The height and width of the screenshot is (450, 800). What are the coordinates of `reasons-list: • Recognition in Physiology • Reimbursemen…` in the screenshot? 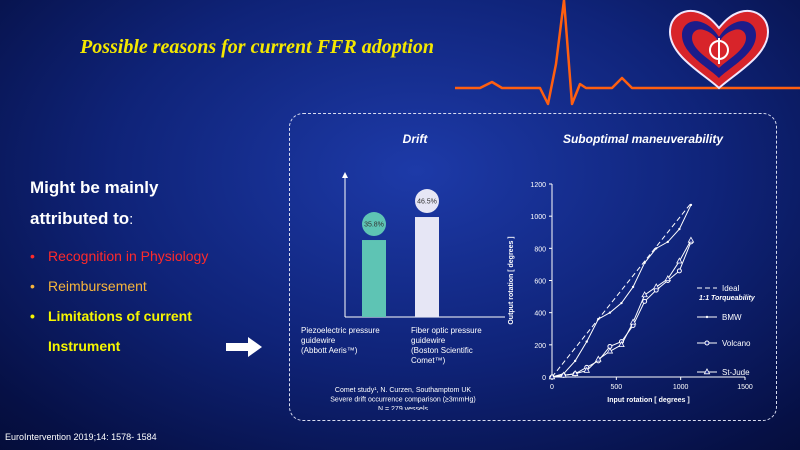 It's located at (155, 301).